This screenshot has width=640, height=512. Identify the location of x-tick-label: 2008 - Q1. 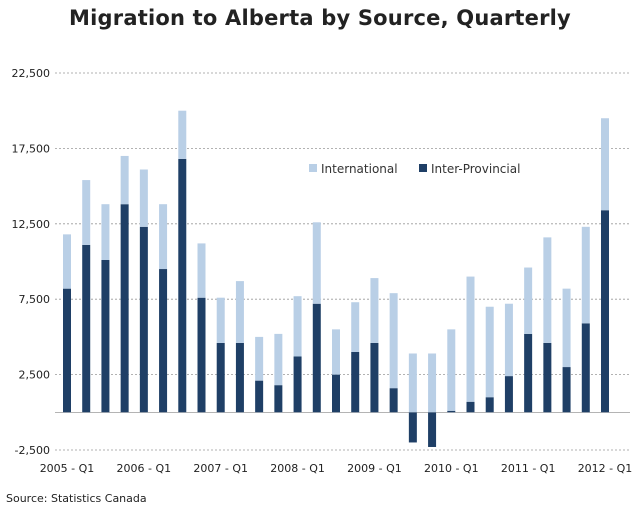
(297, 468).